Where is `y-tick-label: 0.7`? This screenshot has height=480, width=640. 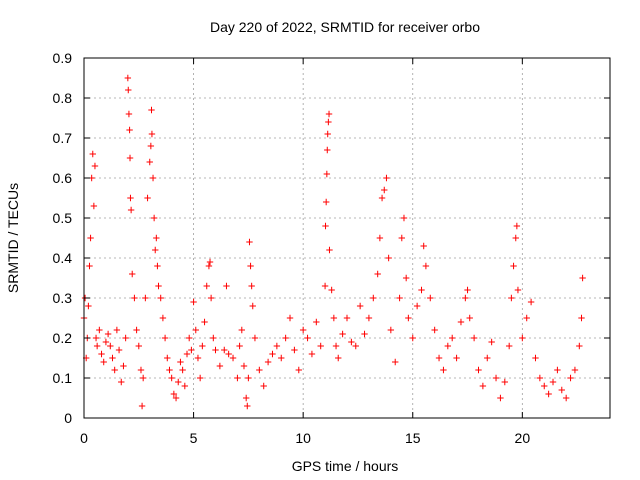 y-tick-label: 0.7 is located at coordinates (63, 138).